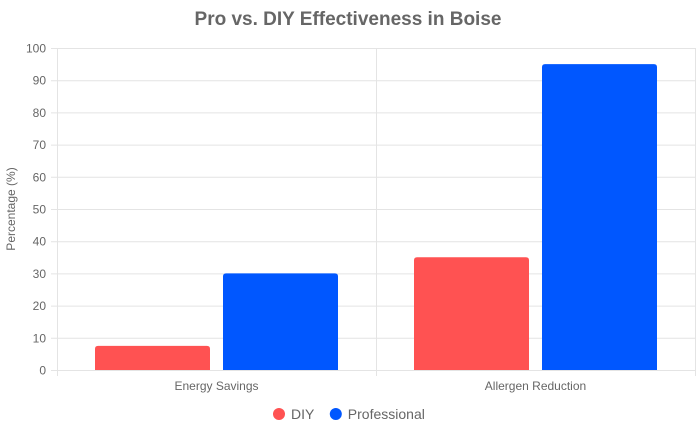  I want to click on y-tick-label: 10, so click(40, 338).